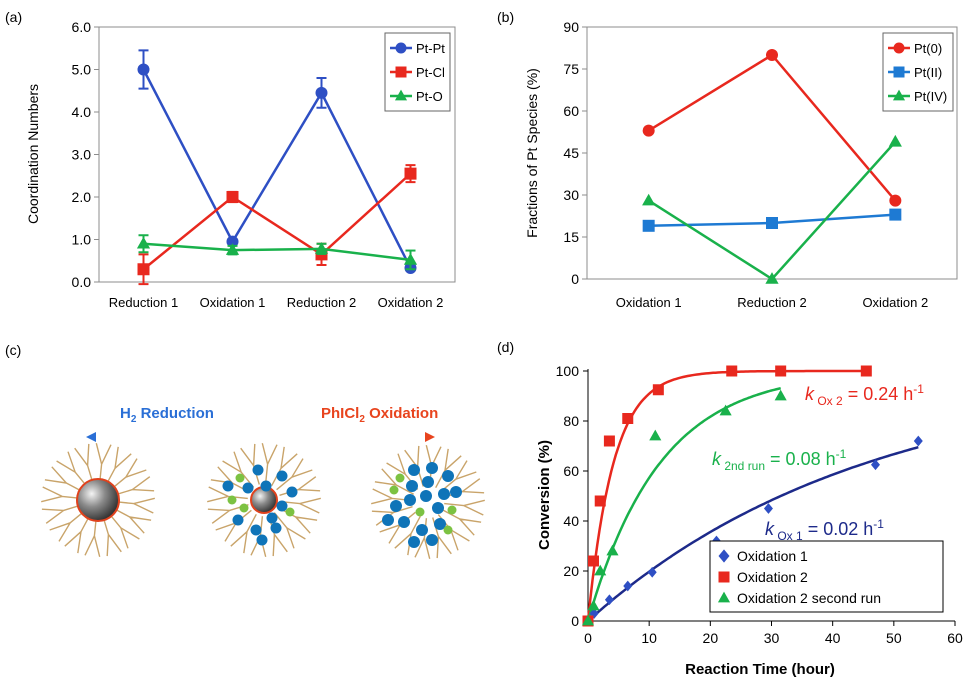 This screenshot has height=679, width=971. What do you see at coordinates (13, 17) in the screenshot?
I see `panel-label-a: (a)` at bounding box center [13, 17].